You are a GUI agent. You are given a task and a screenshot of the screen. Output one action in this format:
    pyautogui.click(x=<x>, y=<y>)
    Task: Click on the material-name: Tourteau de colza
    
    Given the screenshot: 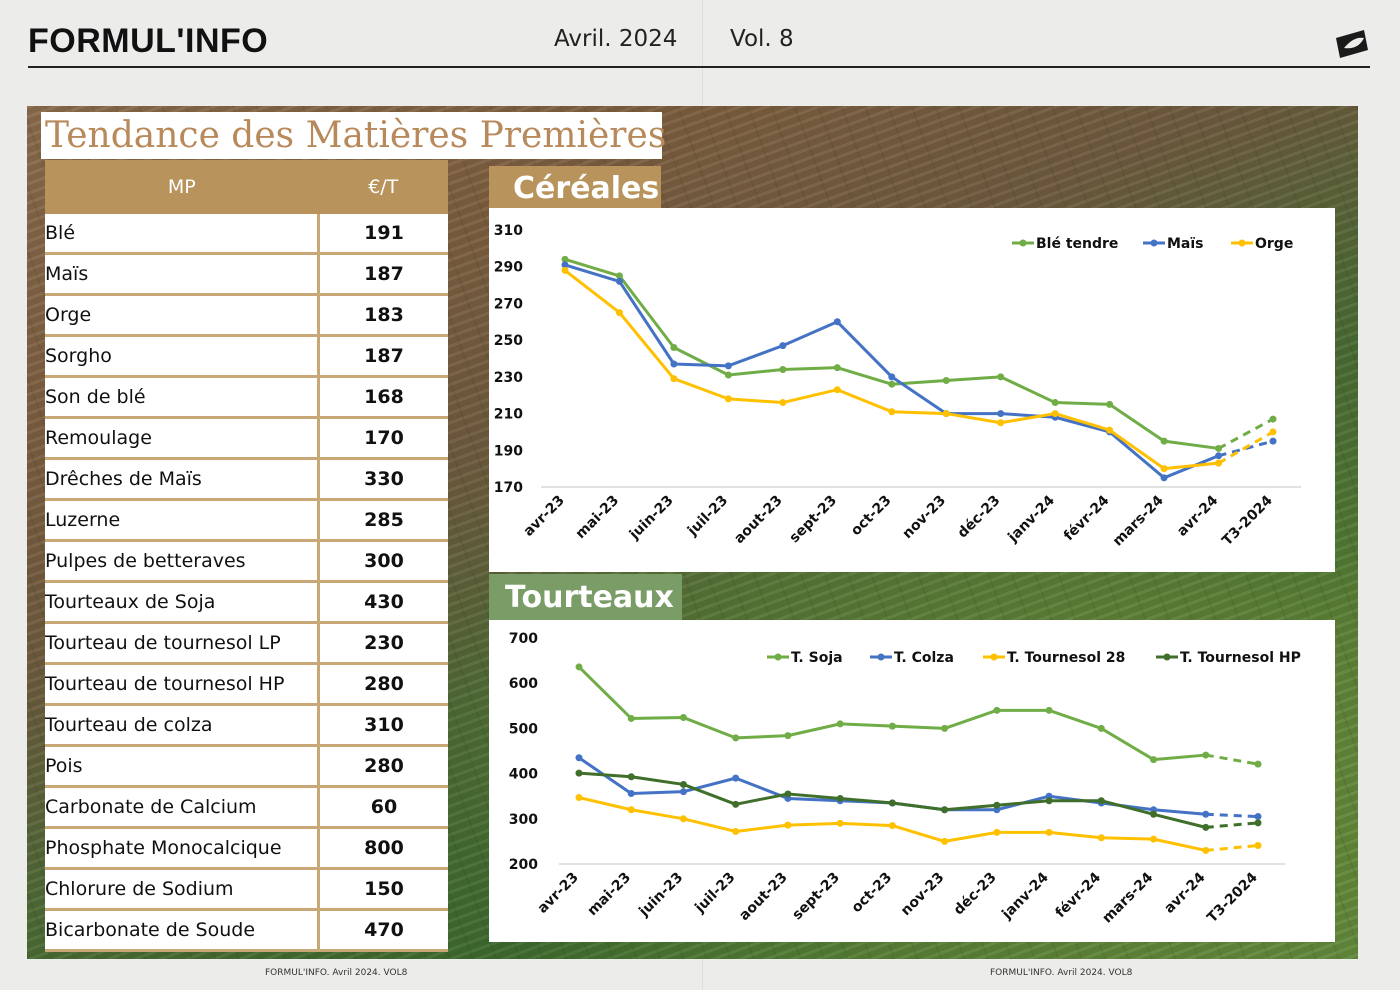 What is the action you would take?
    pyautogui.click(x=182, y=725)
    